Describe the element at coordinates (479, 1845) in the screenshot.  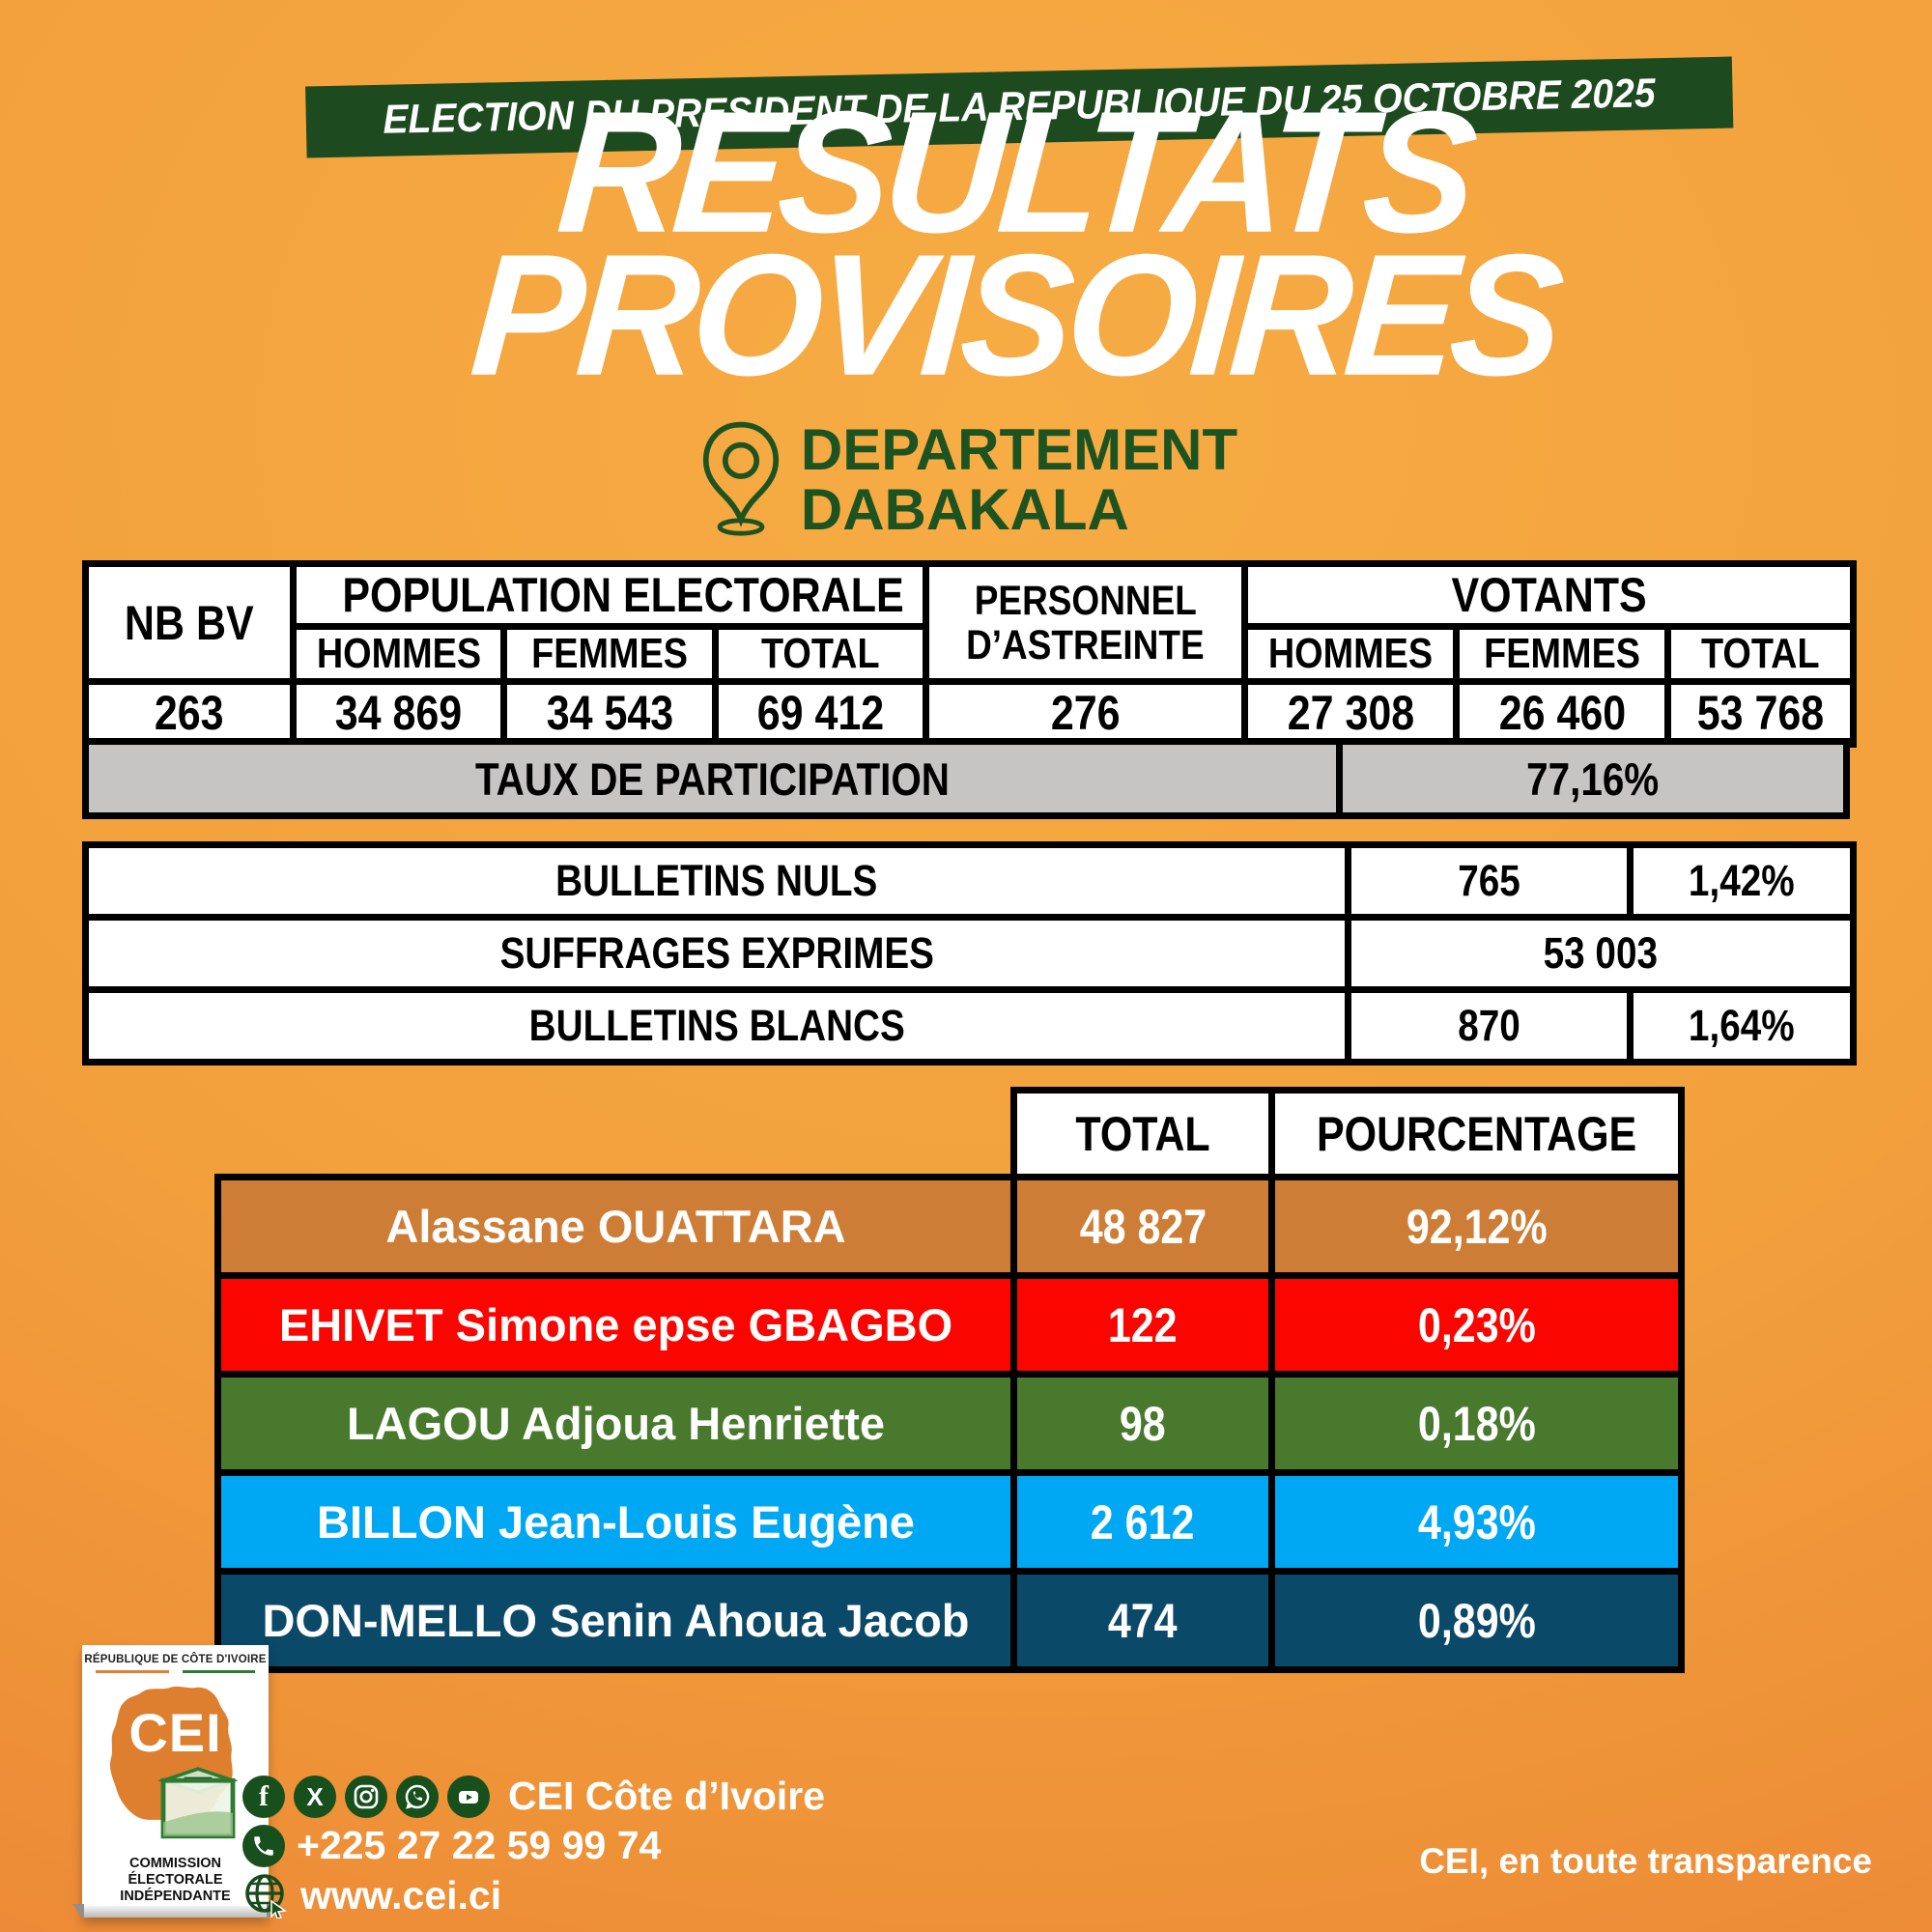
I see `phone-number: +225 27 22 59 99 74` at that location.